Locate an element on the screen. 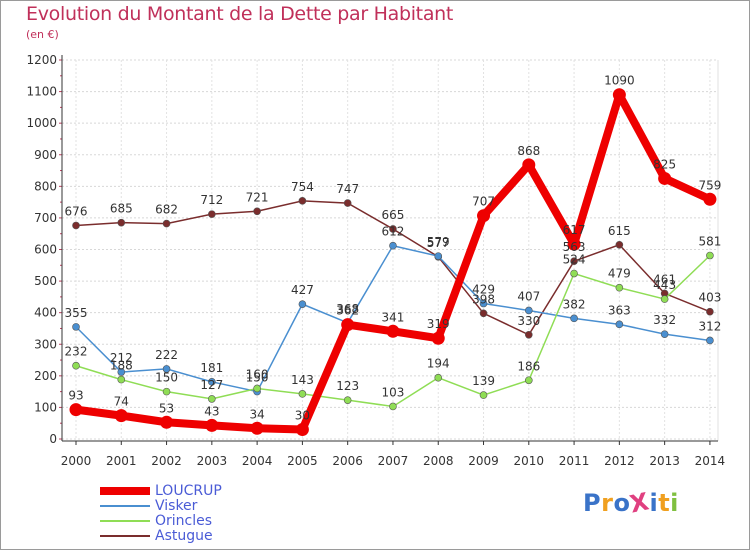 The width and height of the screenshot is (750, 550). y-tick-label: 1100 is located at coordinates (41, 92).